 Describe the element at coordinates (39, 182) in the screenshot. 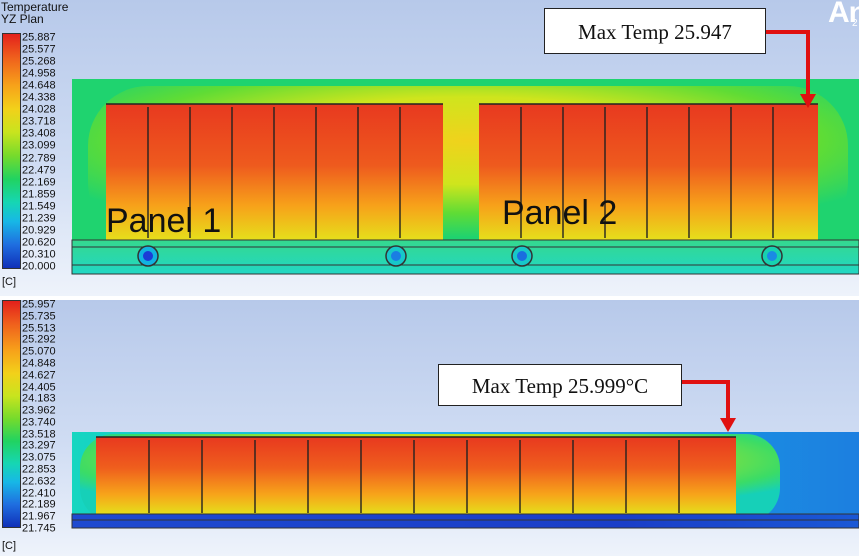

I see `legend-tick-label: 22.169` at that location.